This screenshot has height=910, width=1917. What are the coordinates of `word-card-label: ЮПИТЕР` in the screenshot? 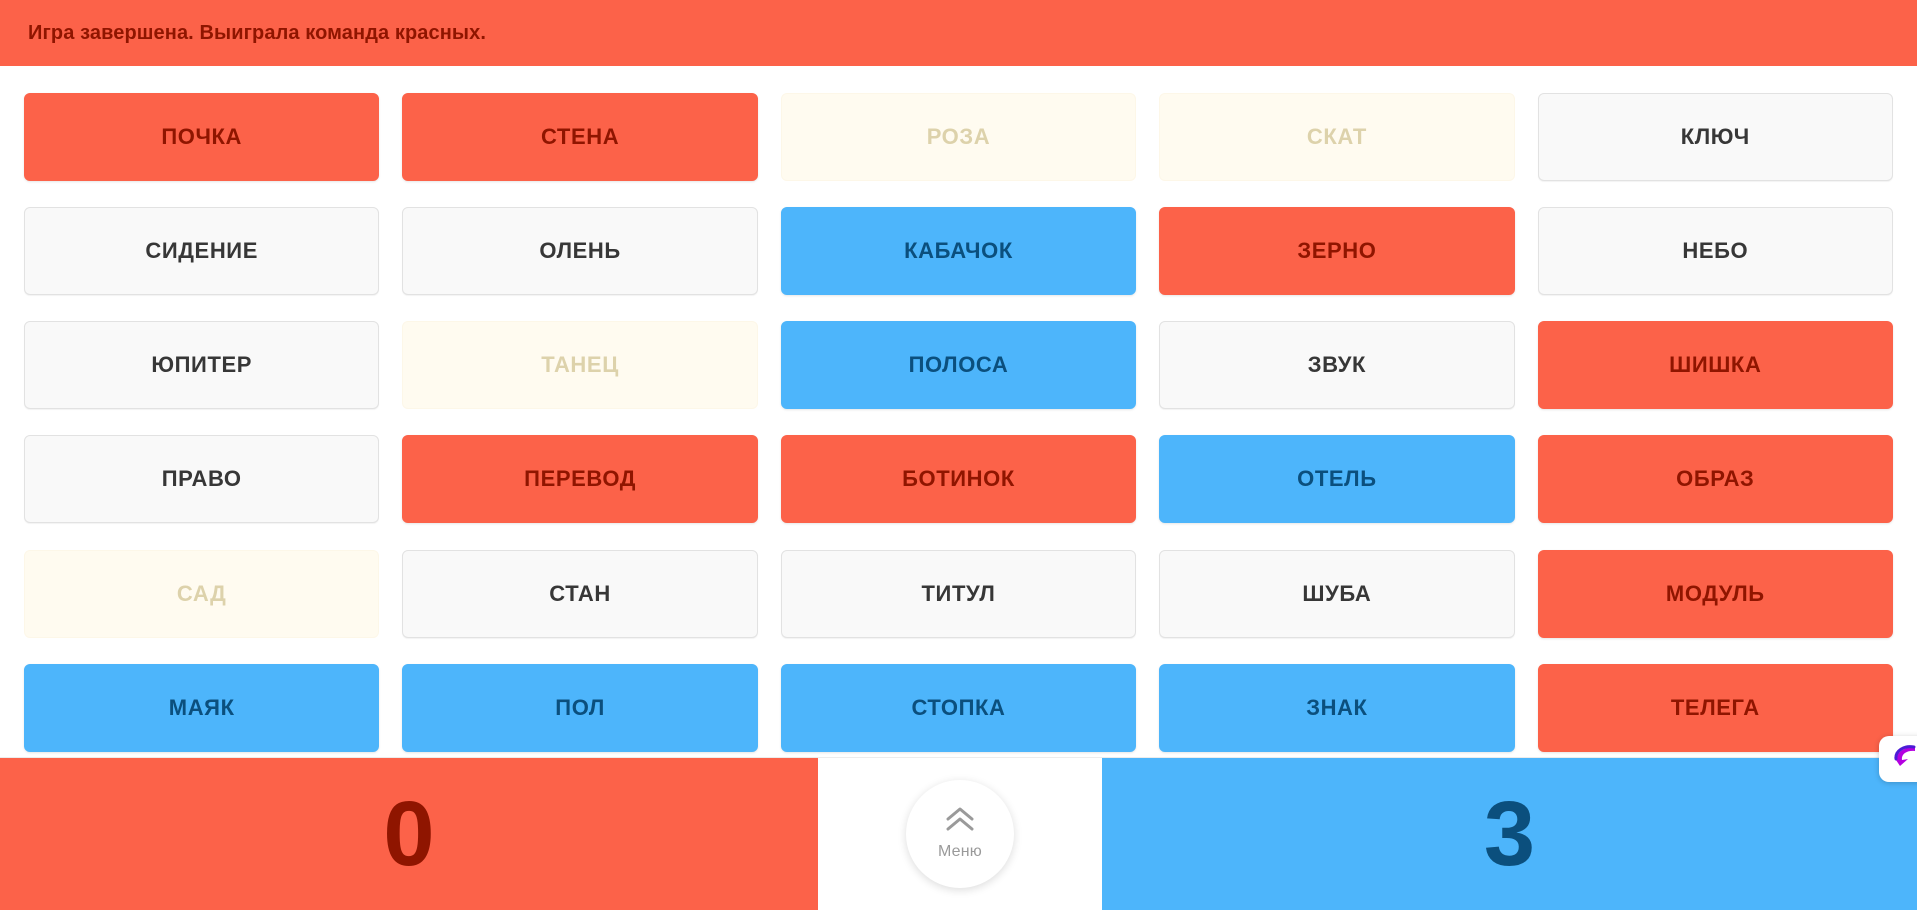 It's located at (202, 365).